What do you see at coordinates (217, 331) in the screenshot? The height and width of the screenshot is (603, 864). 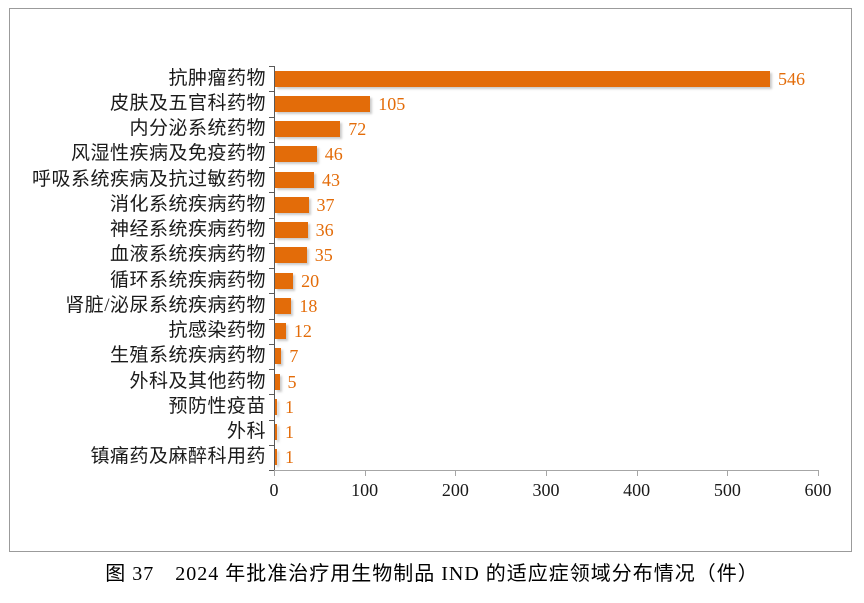 I see `category-label: 抗感染药物` at bounding box center [217, 331].